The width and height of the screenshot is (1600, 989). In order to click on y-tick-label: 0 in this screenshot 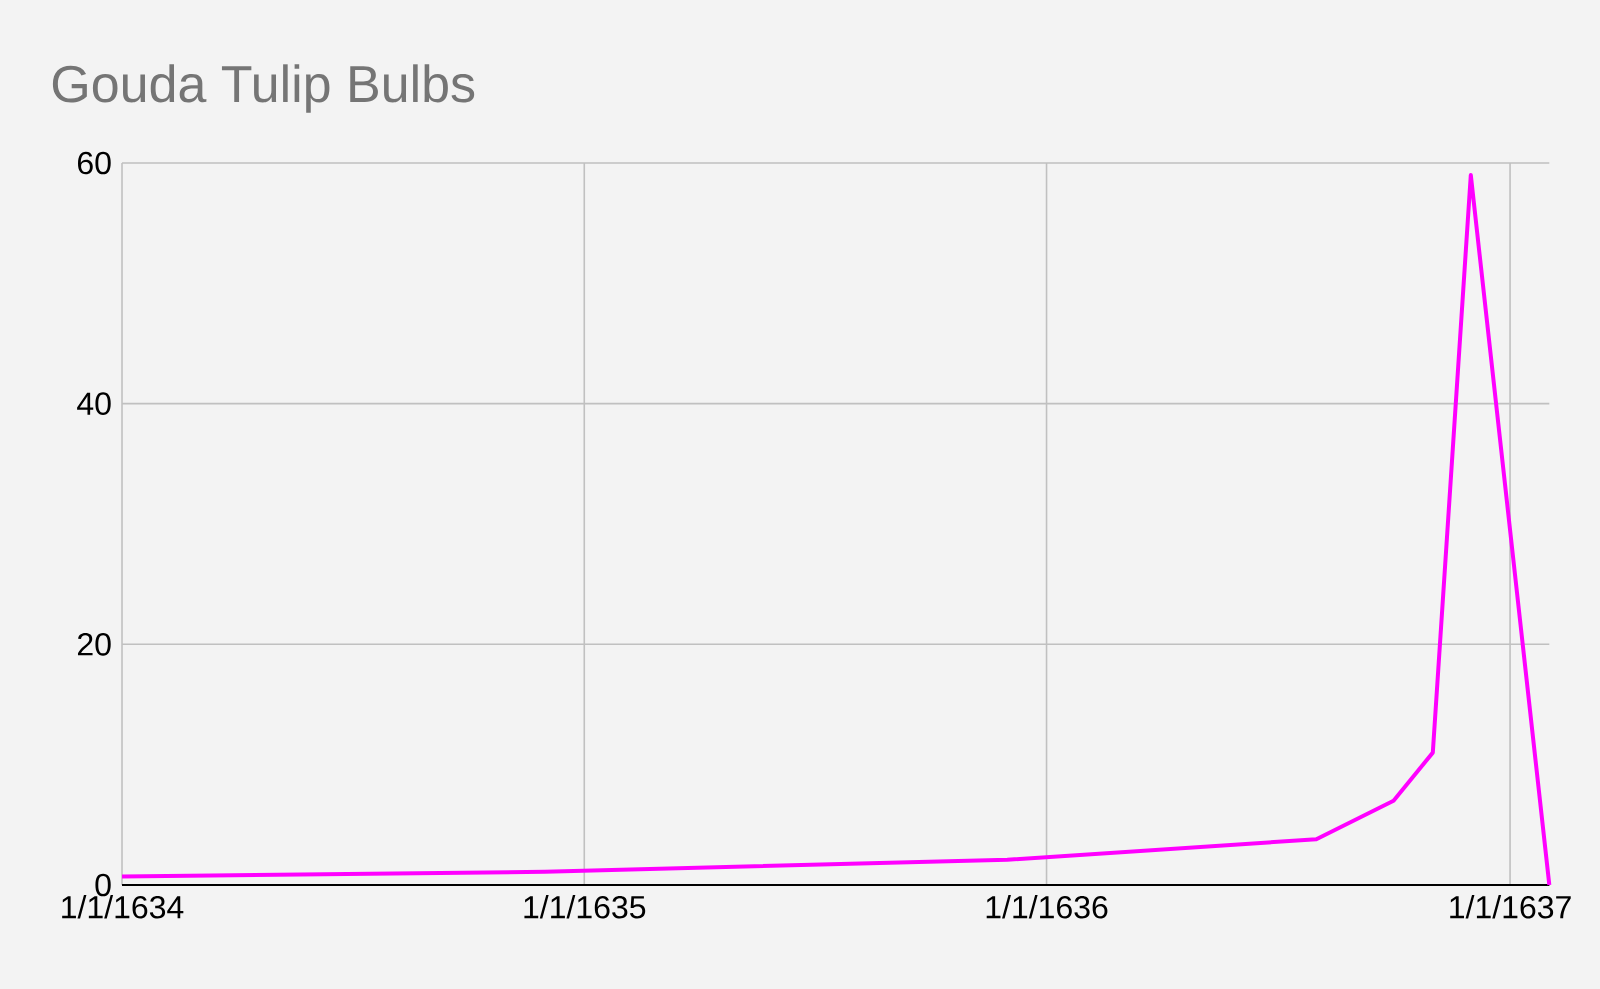, I will do `click(103, 885)`.